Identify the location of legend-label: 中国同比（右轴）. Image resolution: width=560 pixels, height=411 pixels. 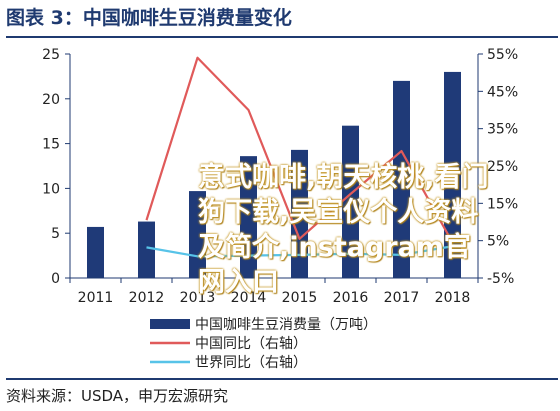
(251, 344).